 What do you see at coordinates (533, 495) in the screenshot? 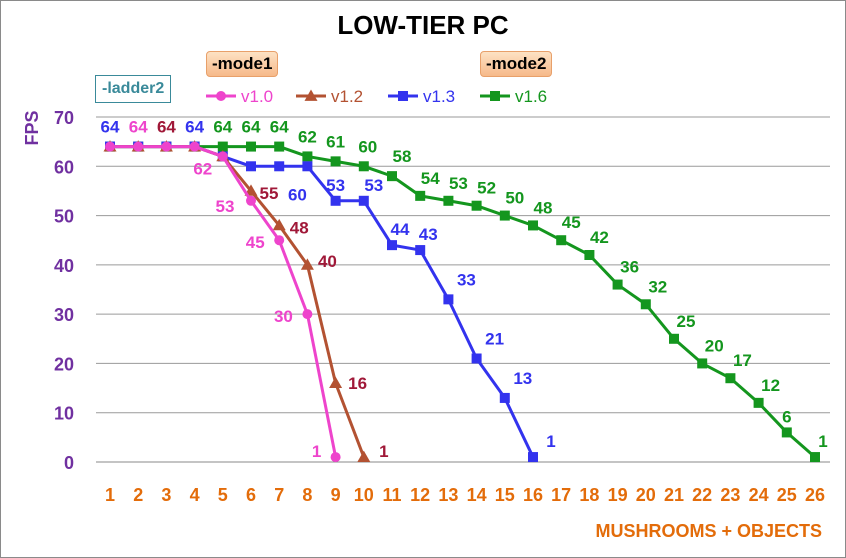
I see `x-tick-label: 16` at bounding box center [533, 495].